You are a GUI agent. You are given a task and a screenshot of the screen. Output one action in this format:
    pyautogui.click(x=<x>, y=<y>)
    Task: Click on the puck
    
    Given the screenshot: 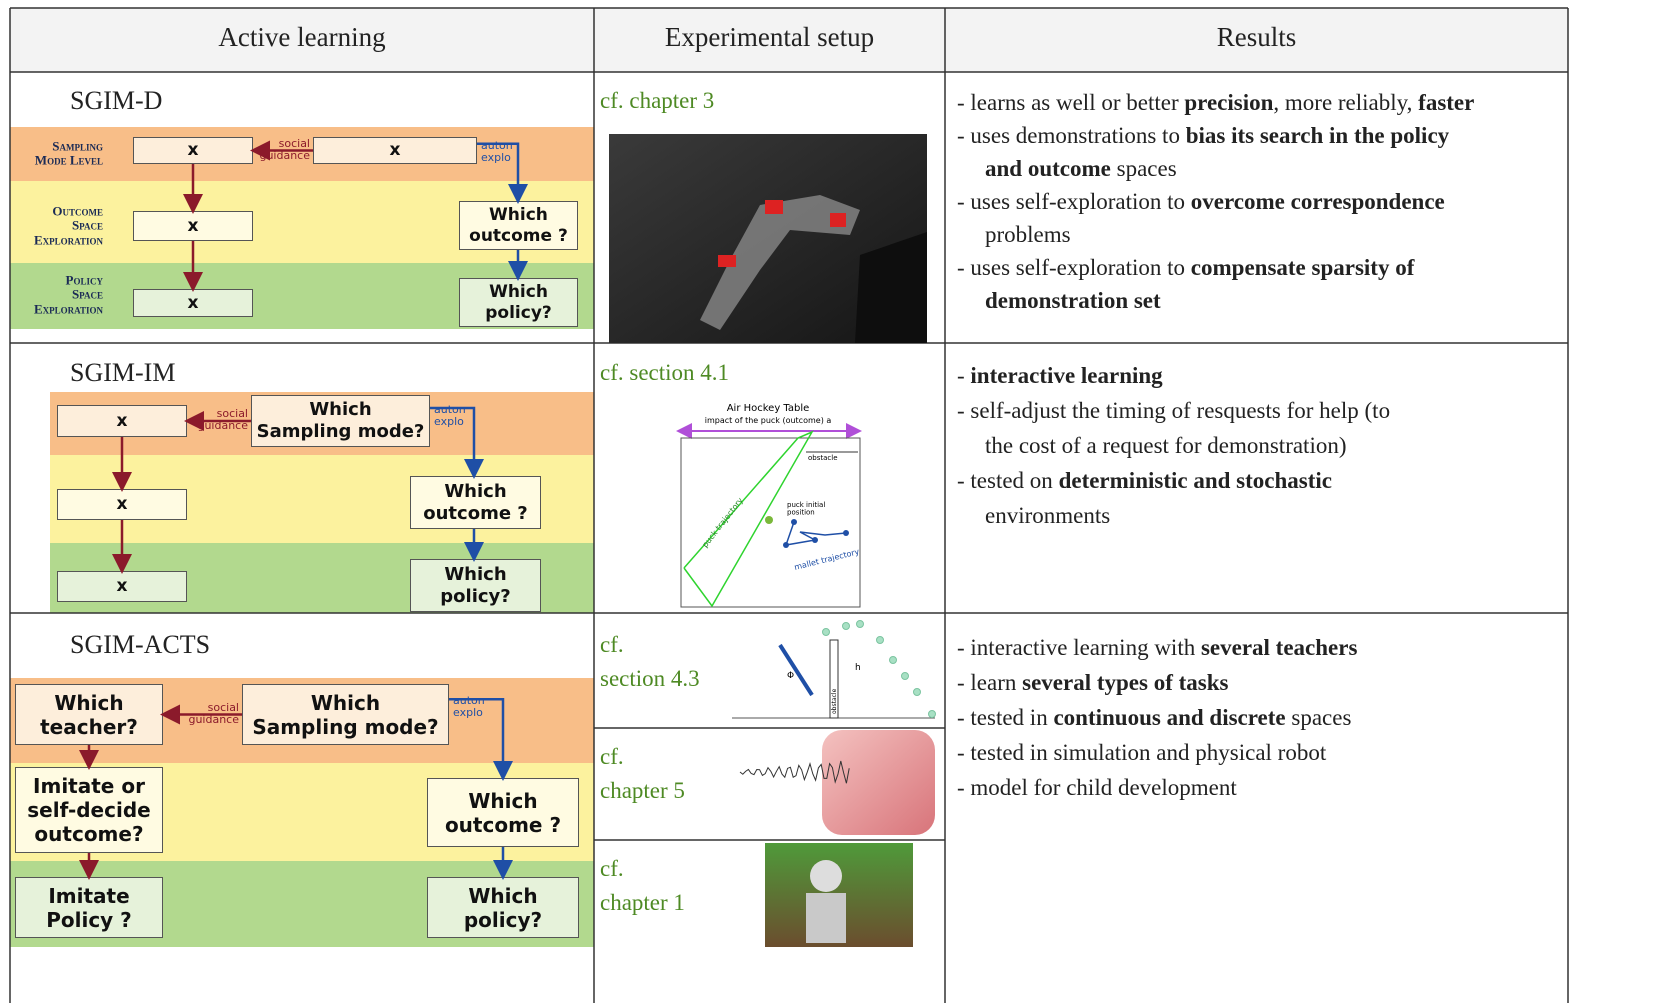 What is the action you would take?
    pyautogui.click(x=769, y=520)
    